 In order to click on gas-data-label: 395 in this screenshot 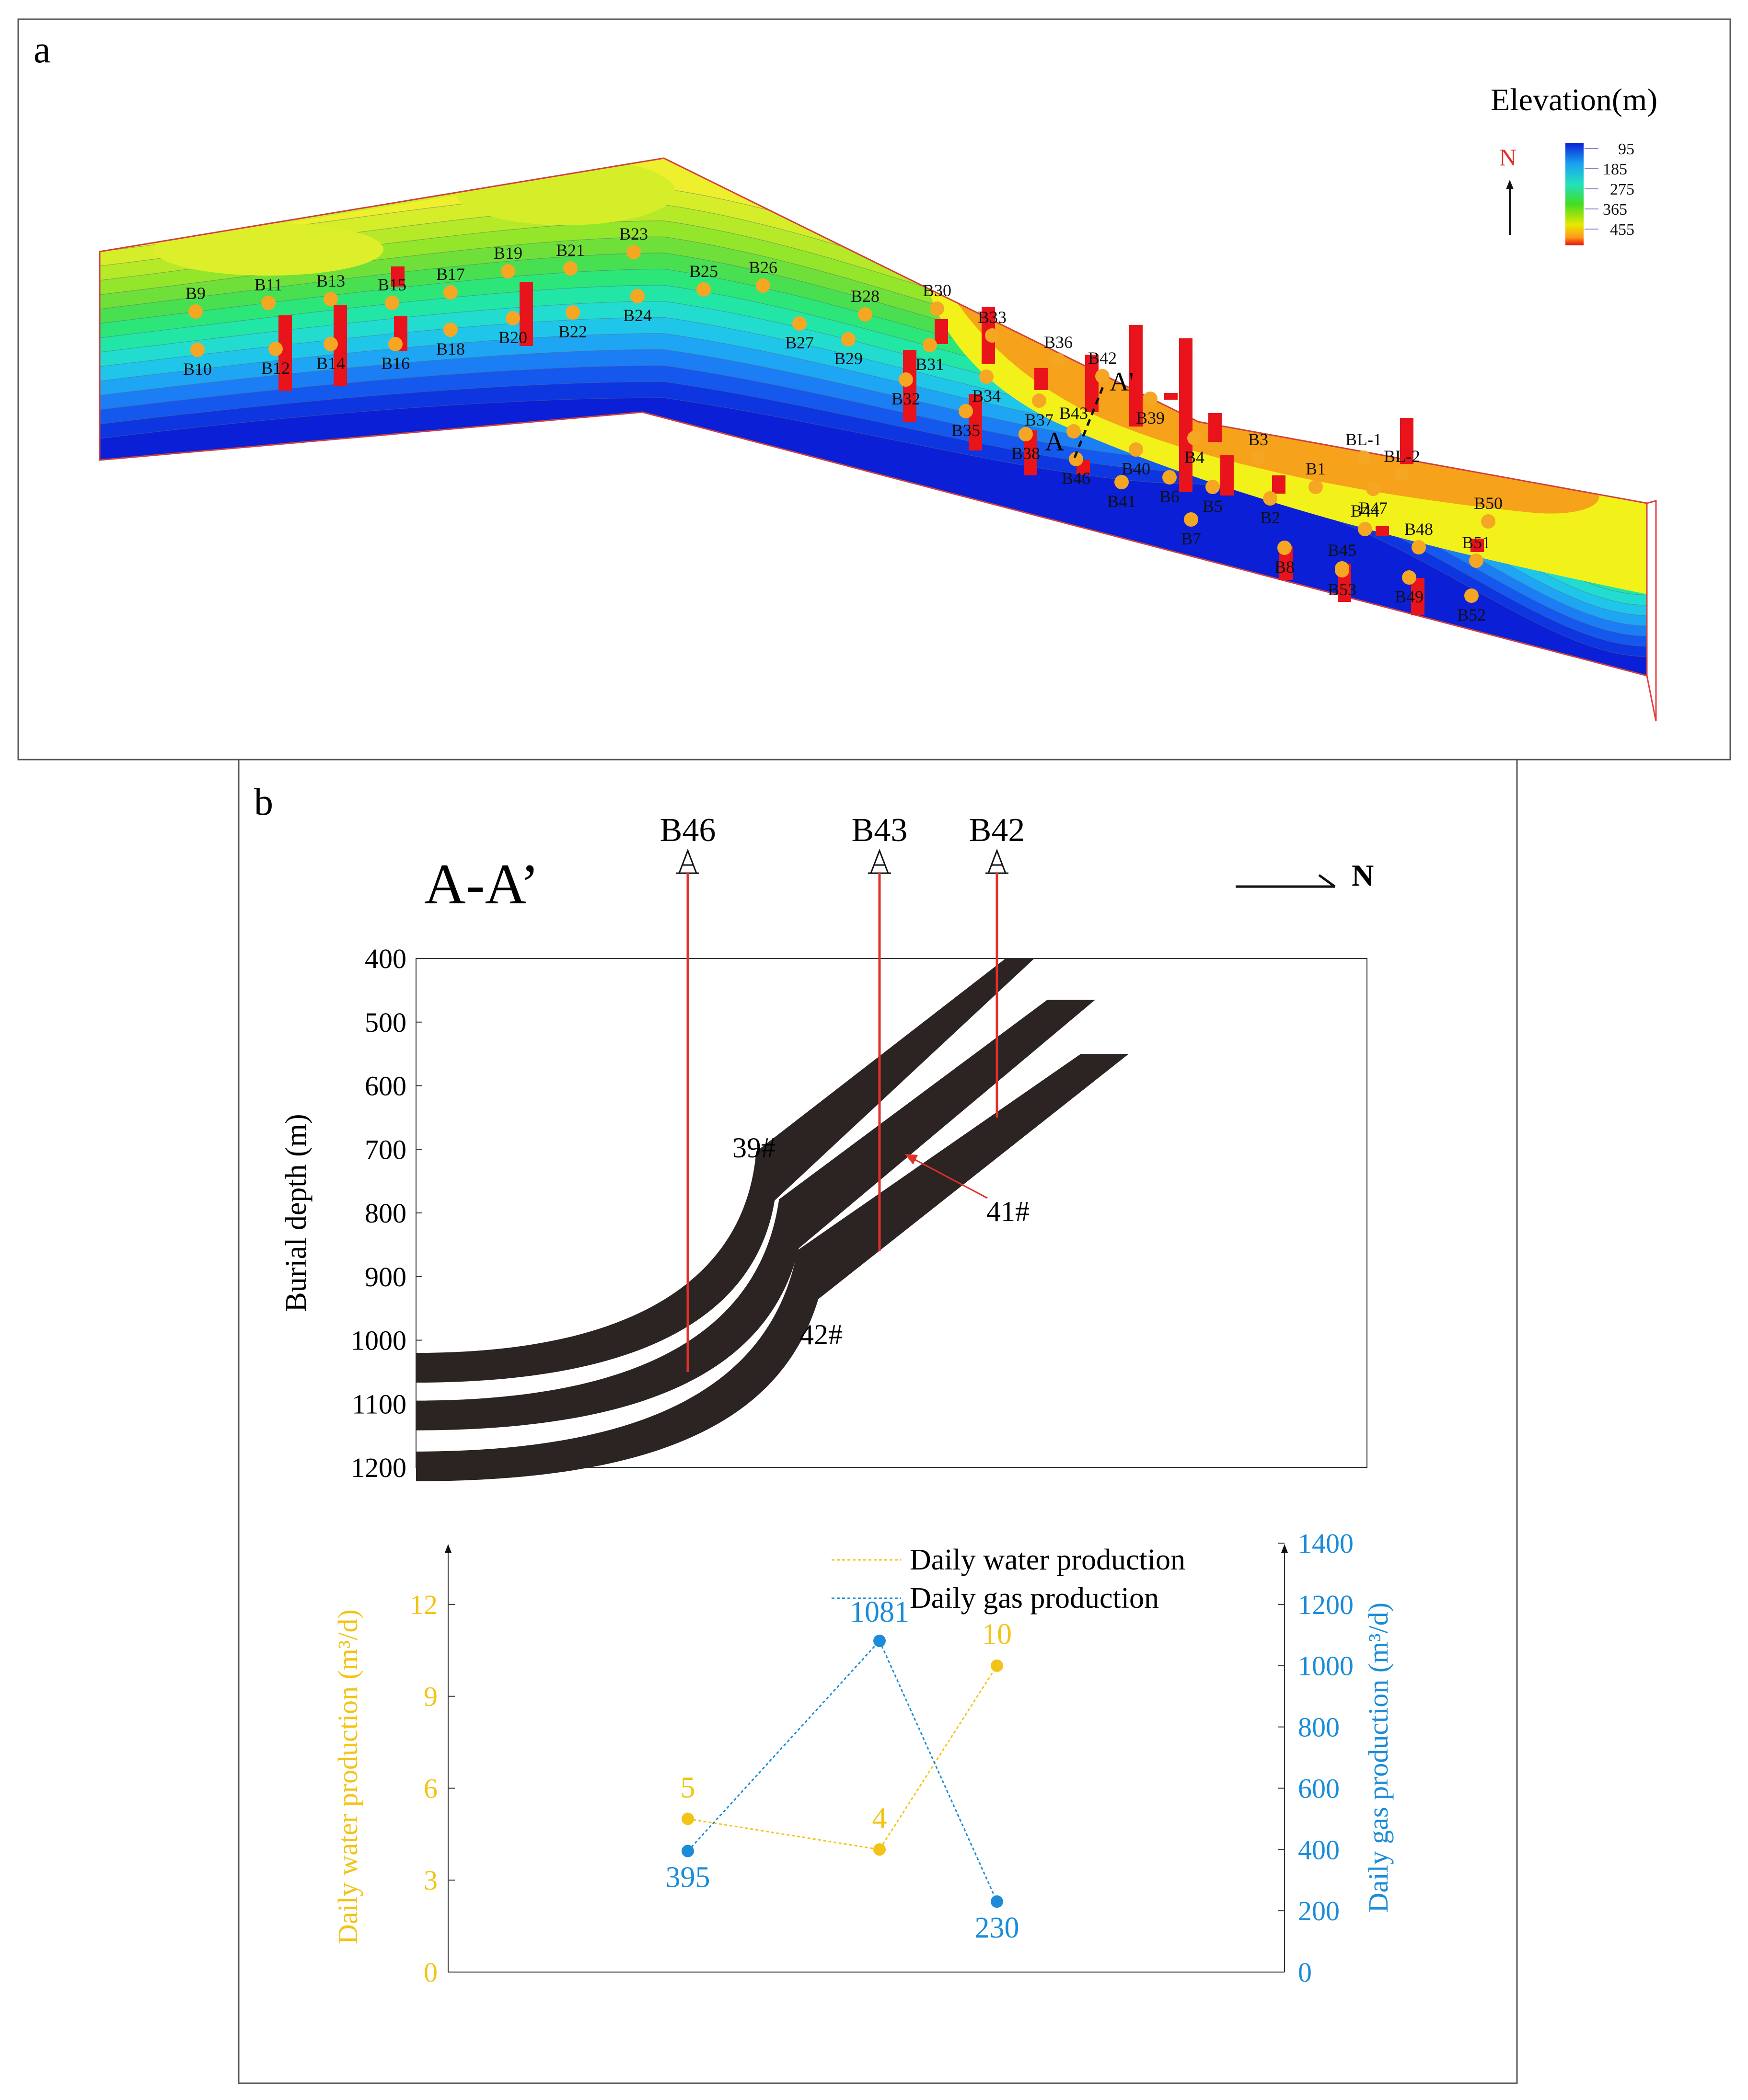, I will do `click(688, 1877)`.